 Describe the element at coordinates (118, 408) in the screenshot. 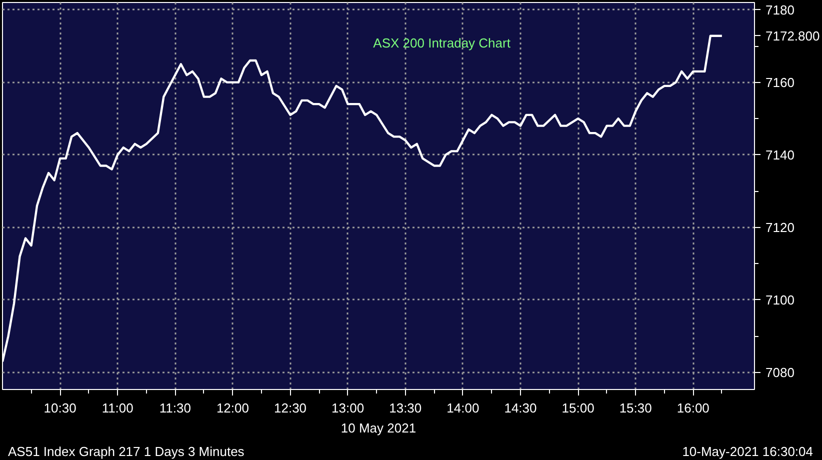

I see `x-tick-label: 11:00` at that location.